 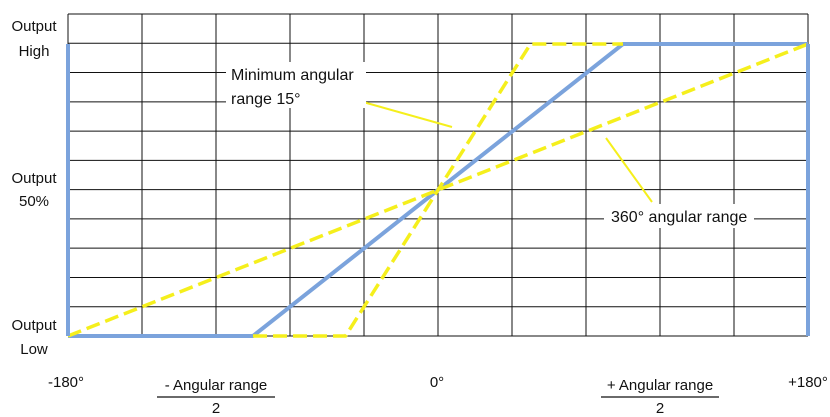 I want to click on annotation-full-range-bg, so click(x=679, y=216).